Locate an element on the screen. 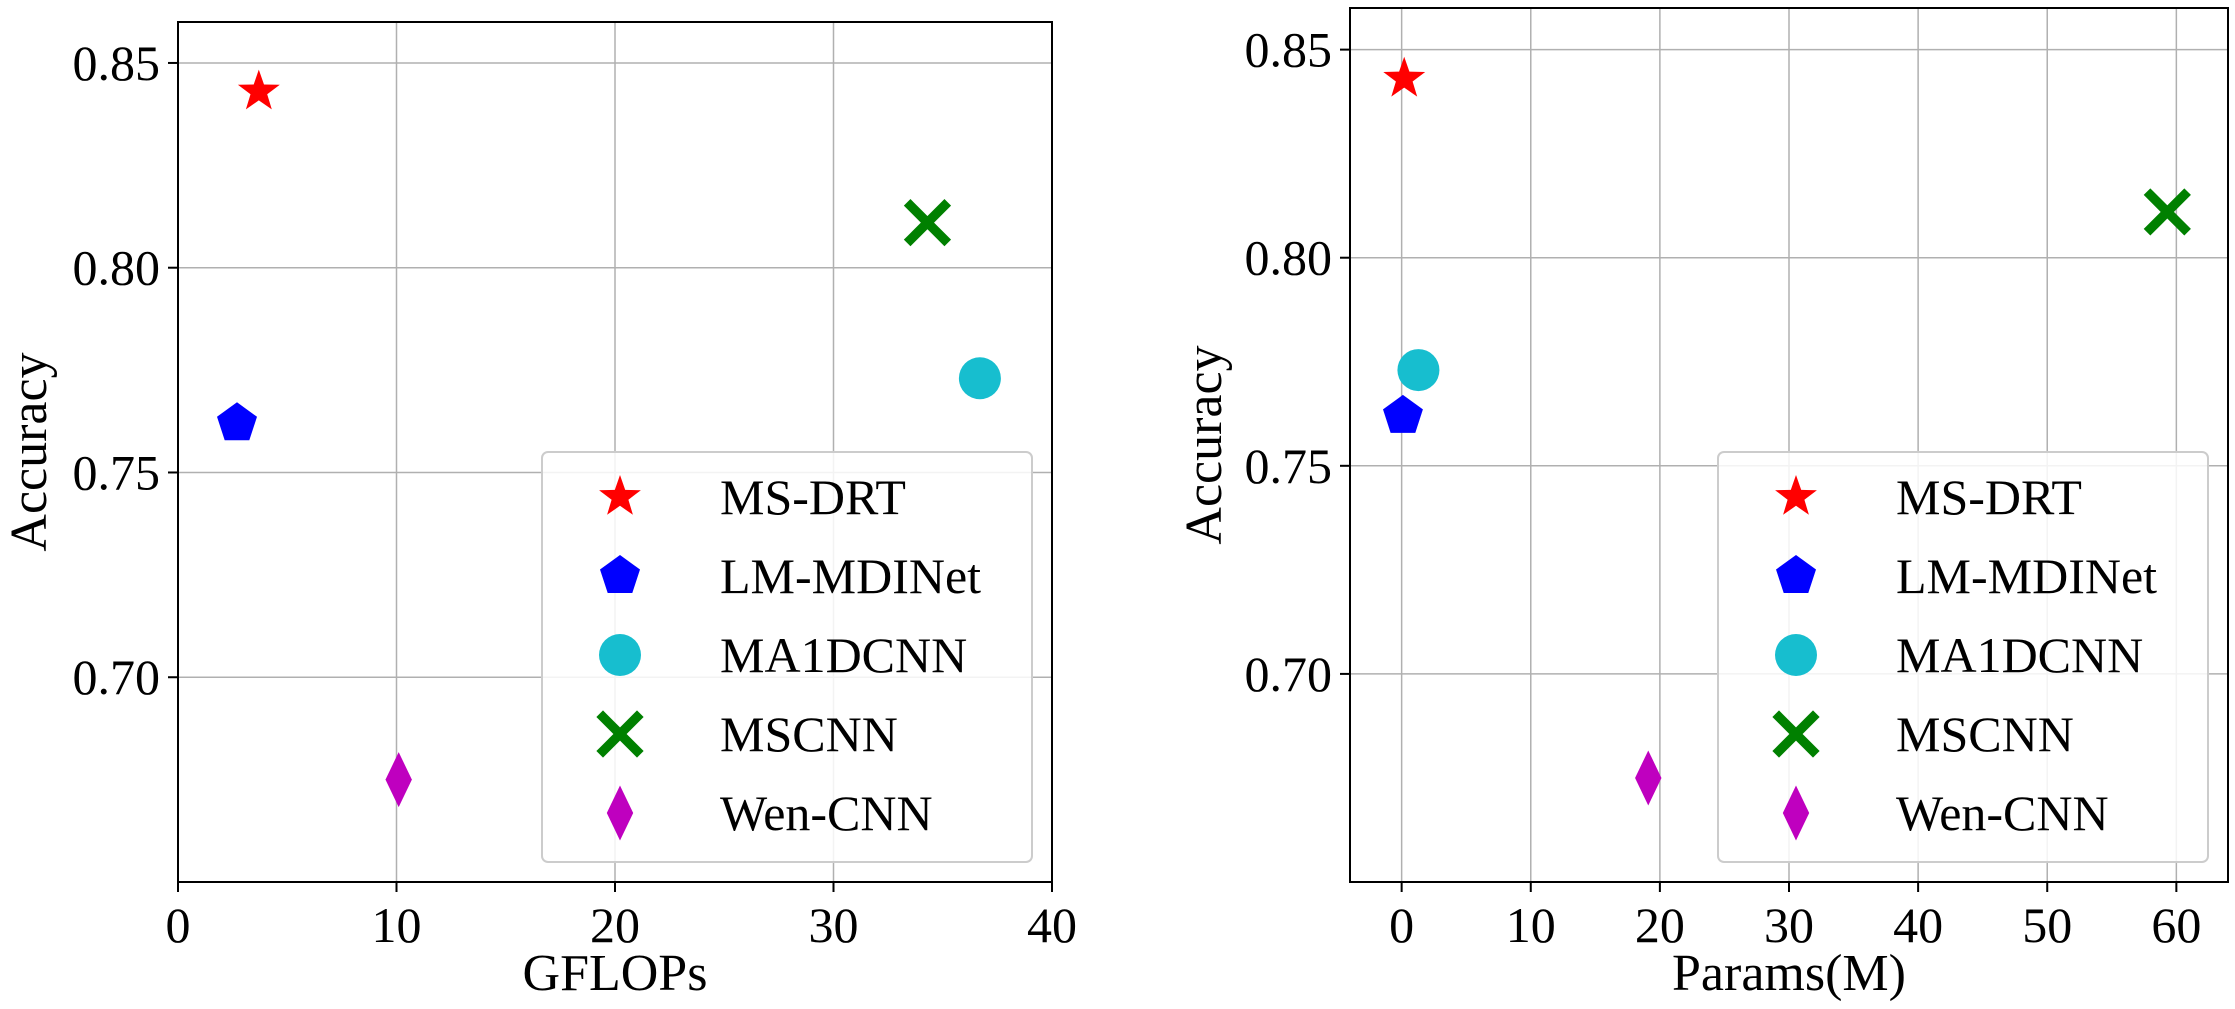  x-axis-label: GFLOPs is located at coordinates (615, 973).